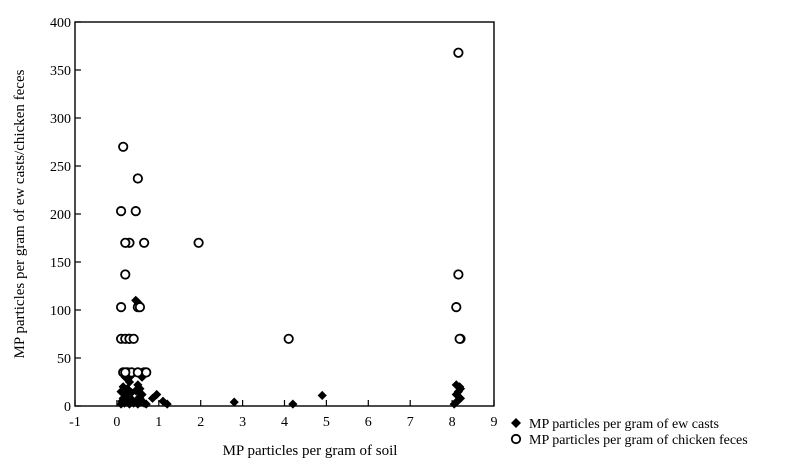  I want to click on y-tick-label: 100, so click(60, 311).